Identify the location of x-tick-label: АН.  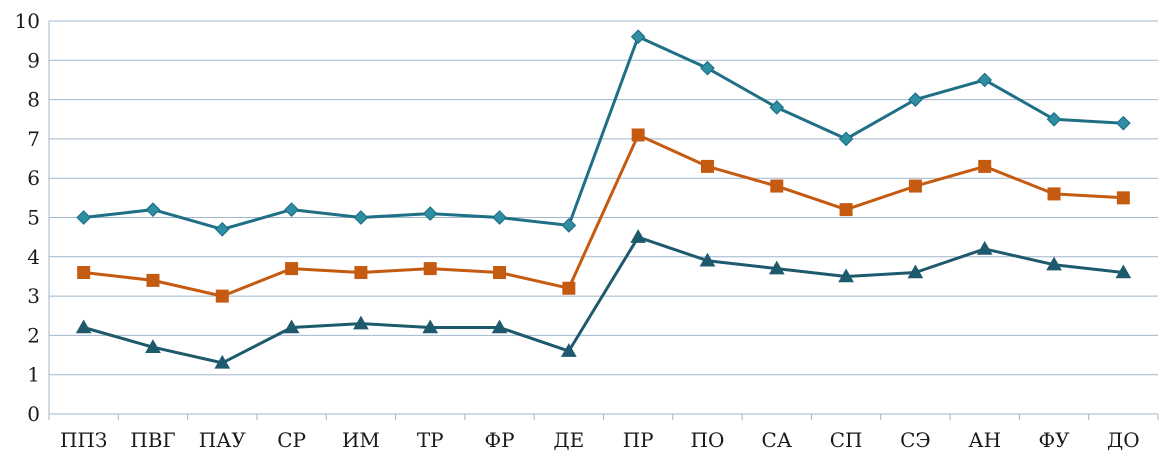
(984, 440).